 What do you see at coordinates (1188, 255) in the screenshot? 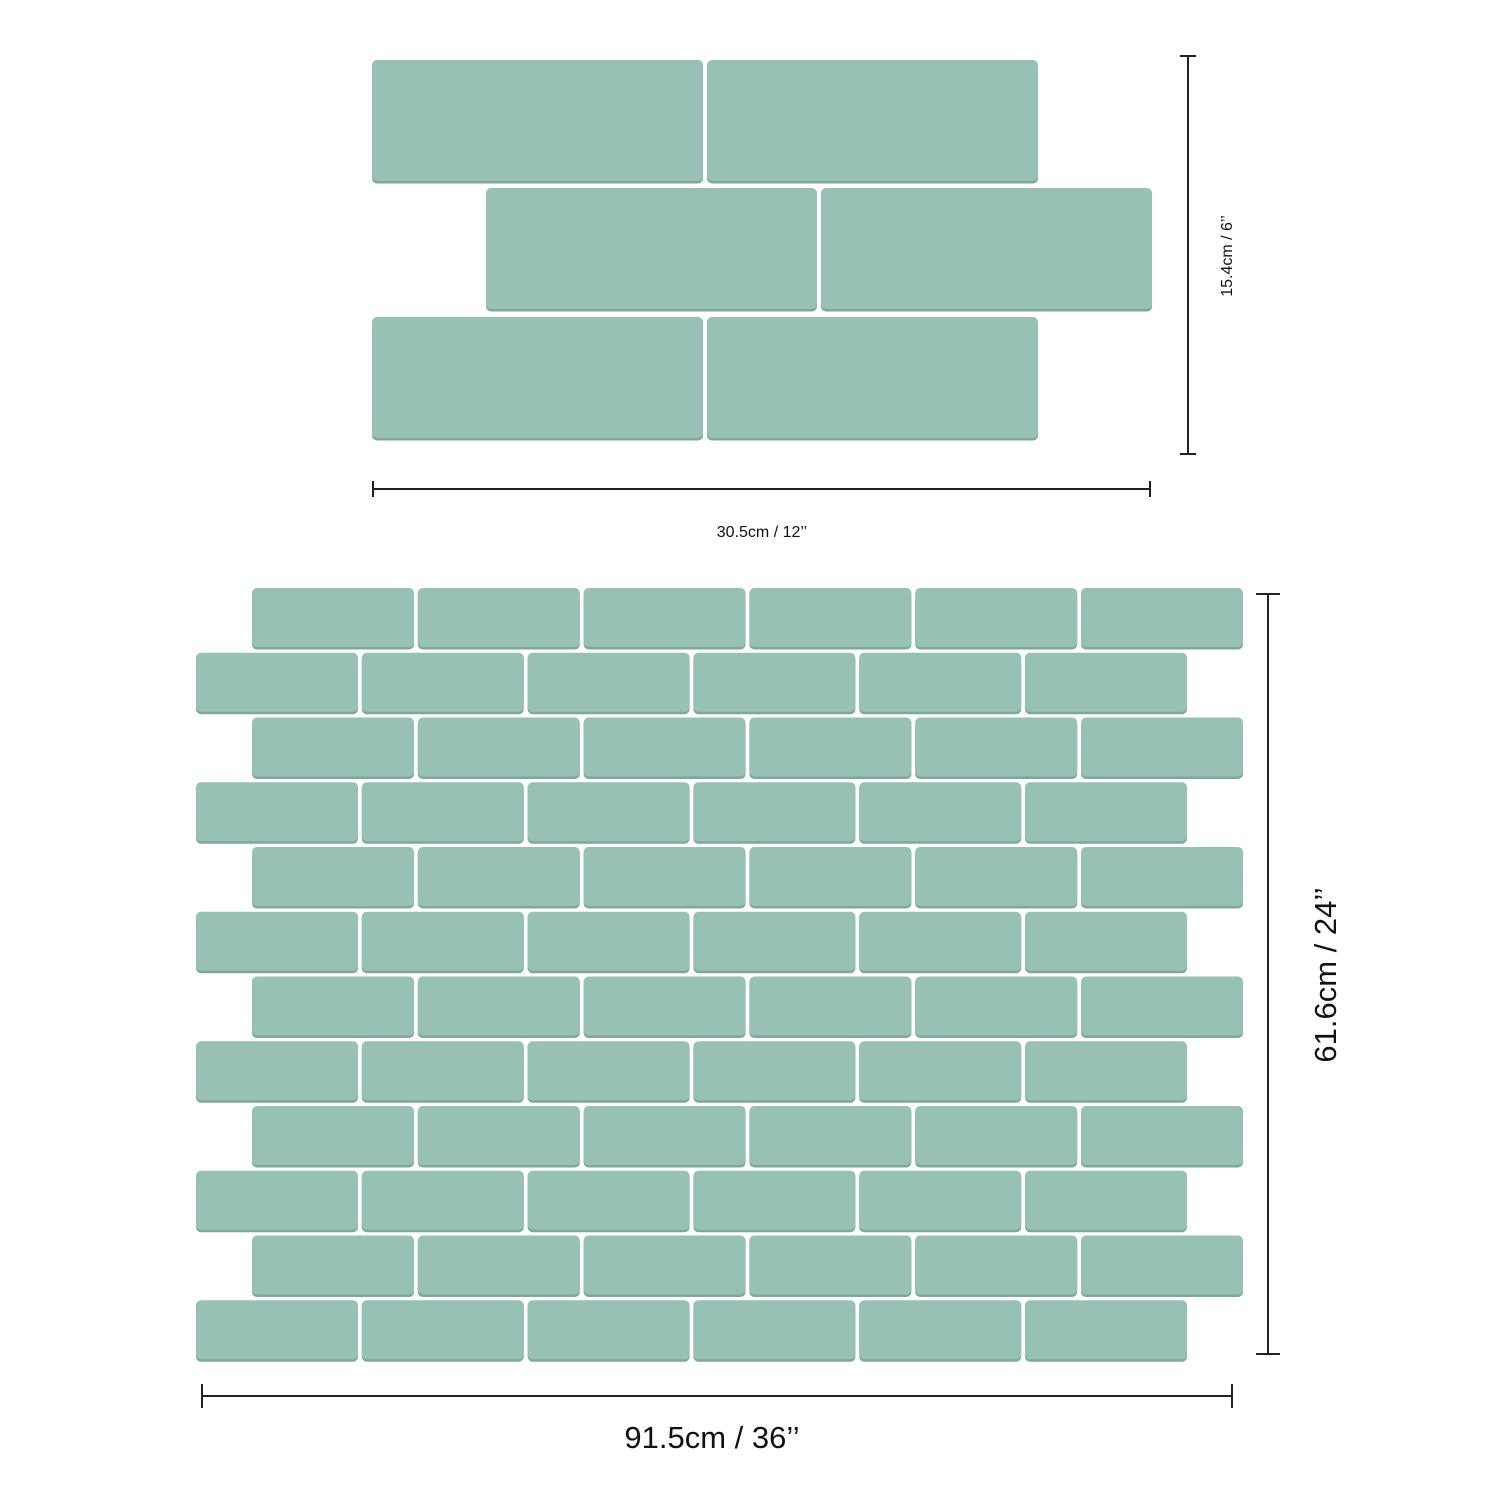
I see `single-tile-height-dimension` at bounding box center [1188, 255].